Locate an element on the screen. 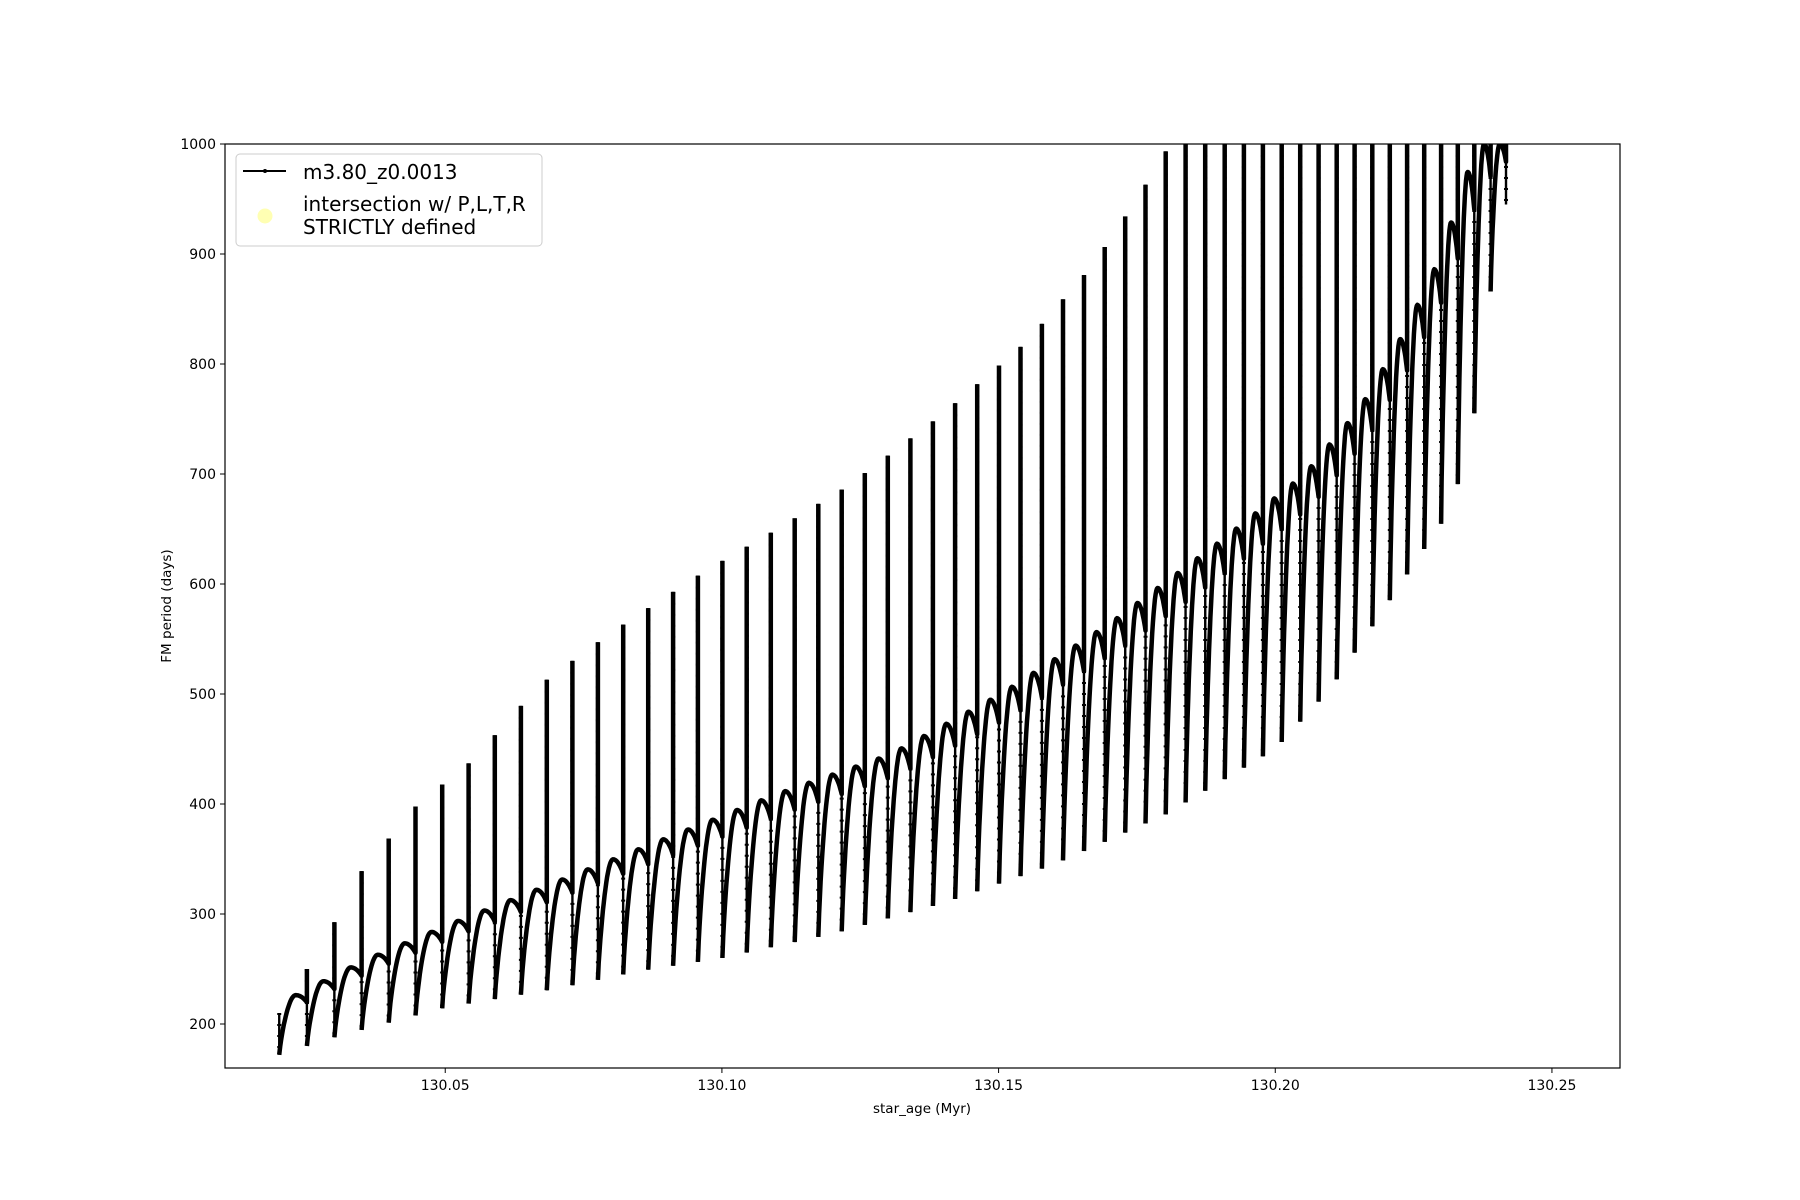 The image size is (1800, 1200). y-tick-label: 900 is located at coordinates (202, 255).